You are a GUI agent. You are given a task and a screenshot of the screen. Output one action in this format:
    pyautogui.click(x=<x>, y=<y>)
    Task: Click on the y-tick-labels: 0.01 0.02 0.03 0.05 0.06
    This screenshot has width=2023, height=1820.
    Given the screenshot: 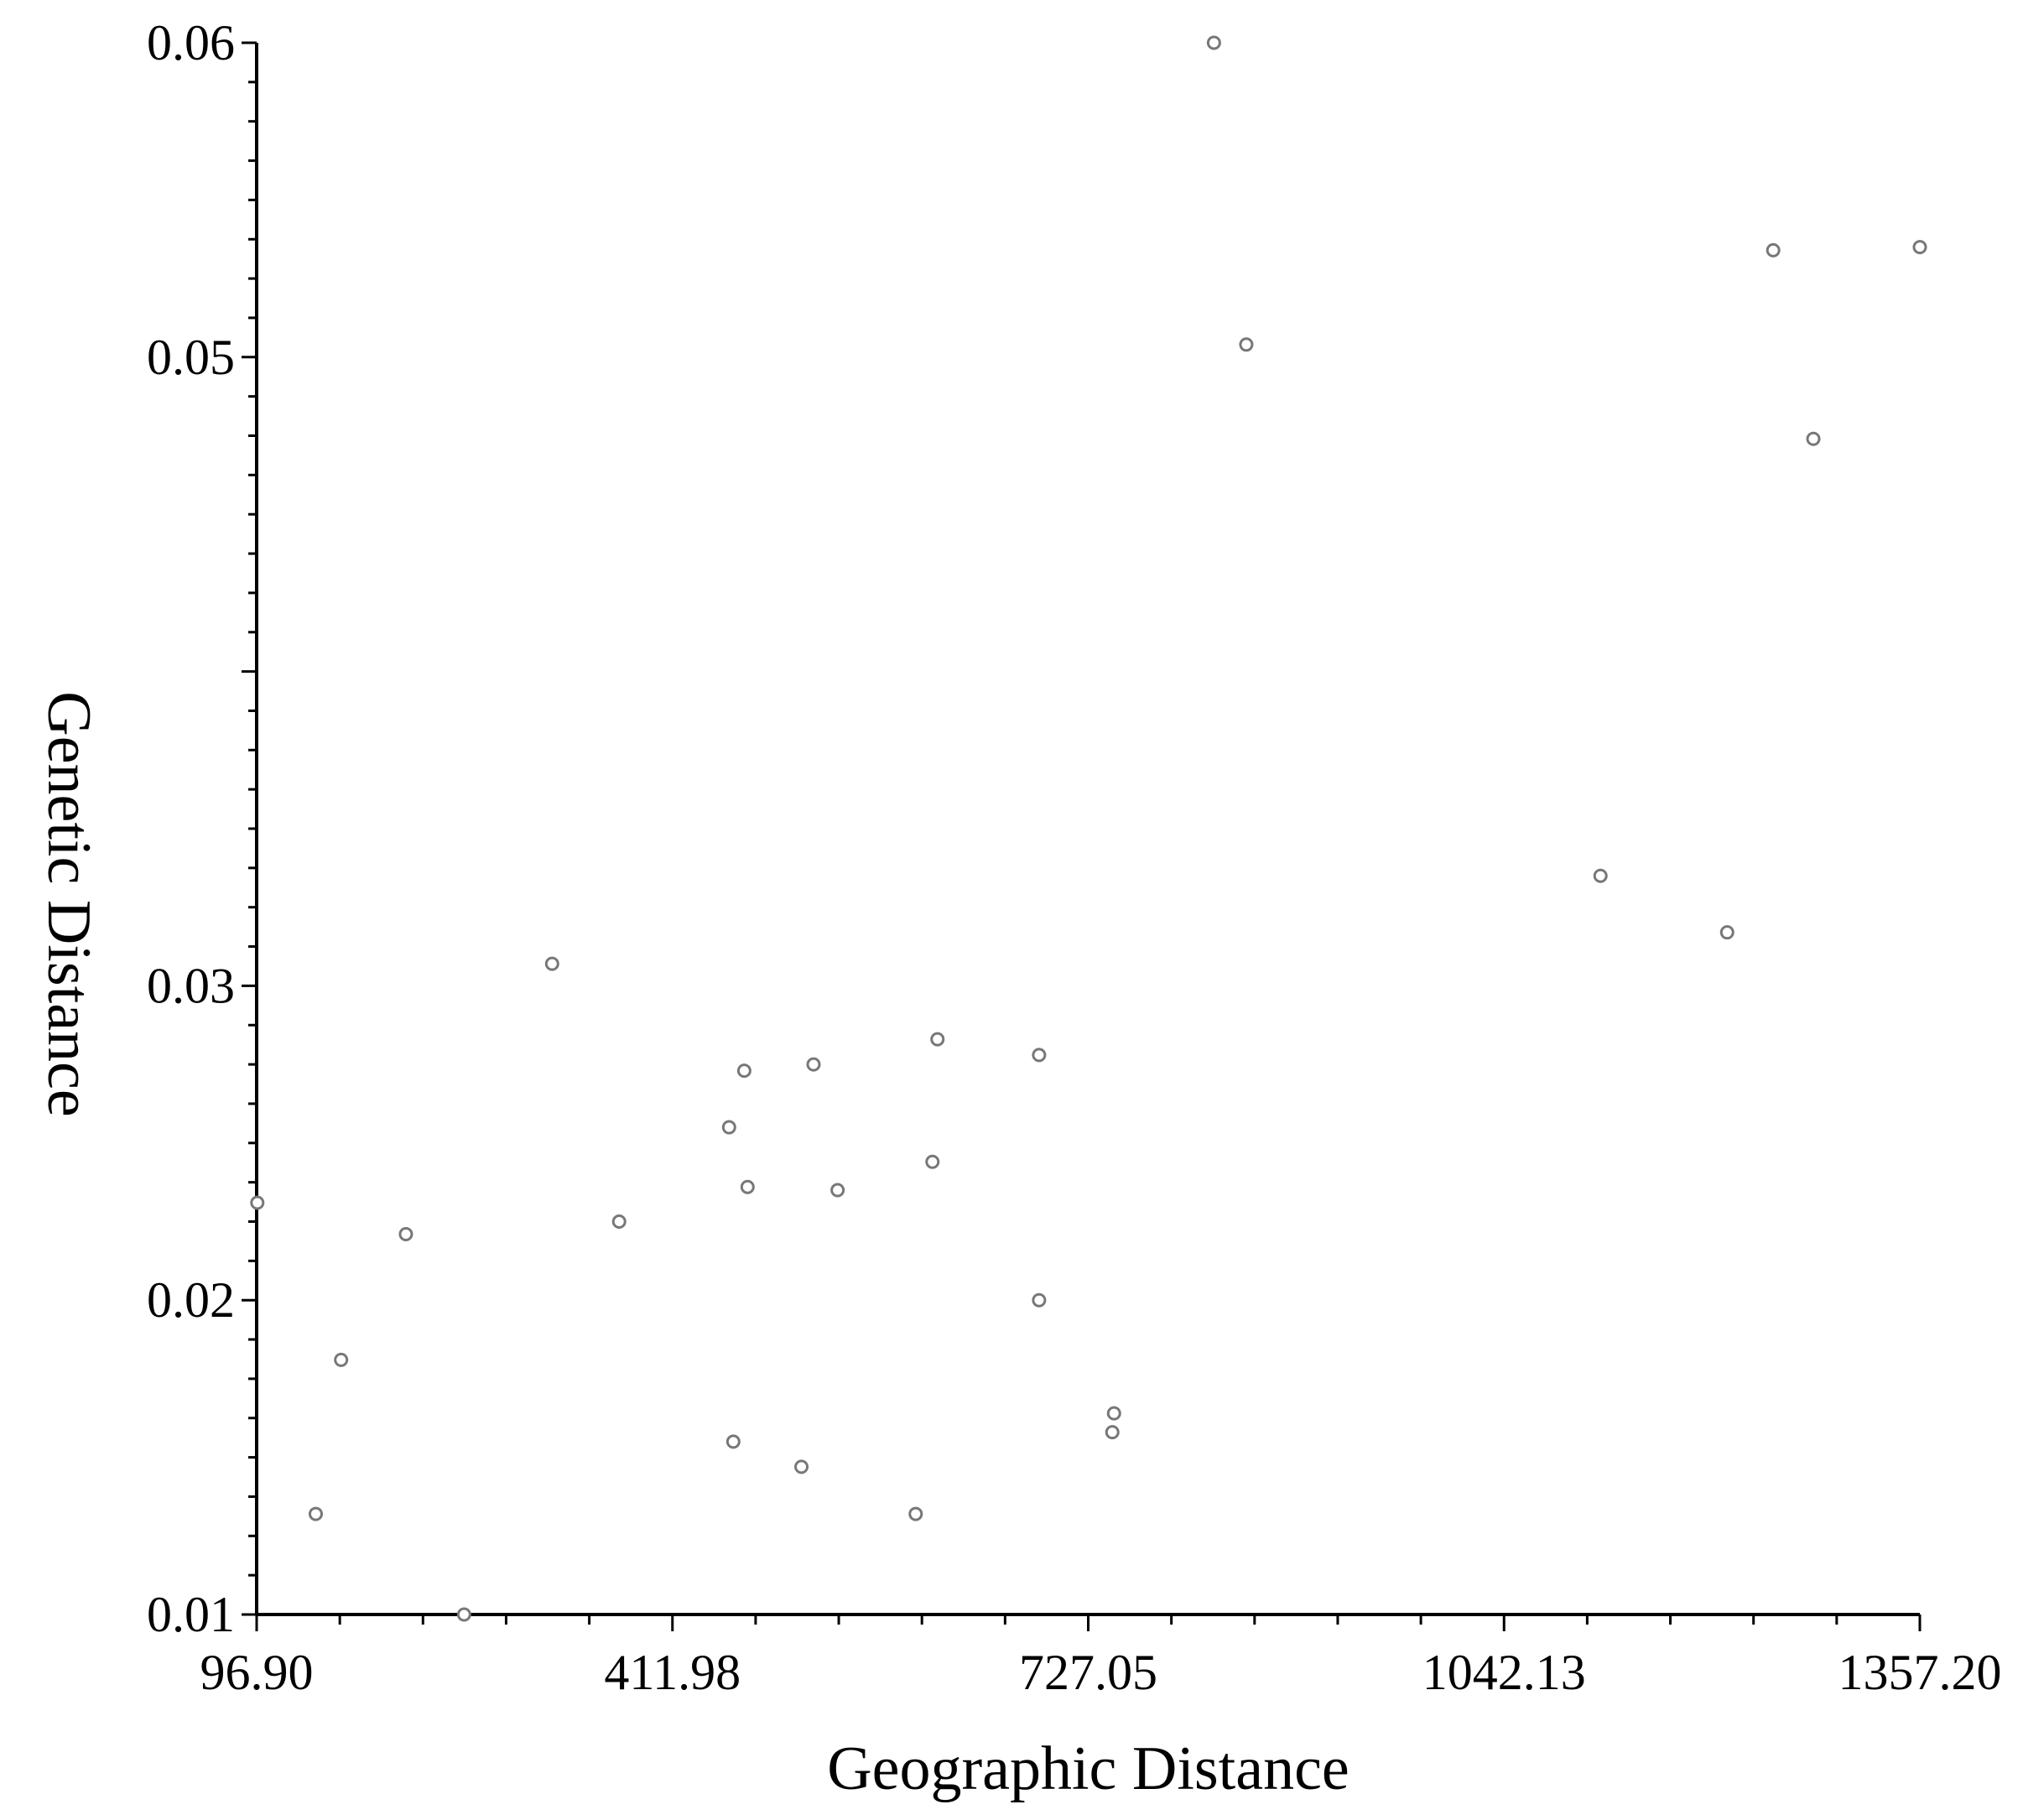 What is the action you would take?
    pyautogui.click(x=191, y=828)
    